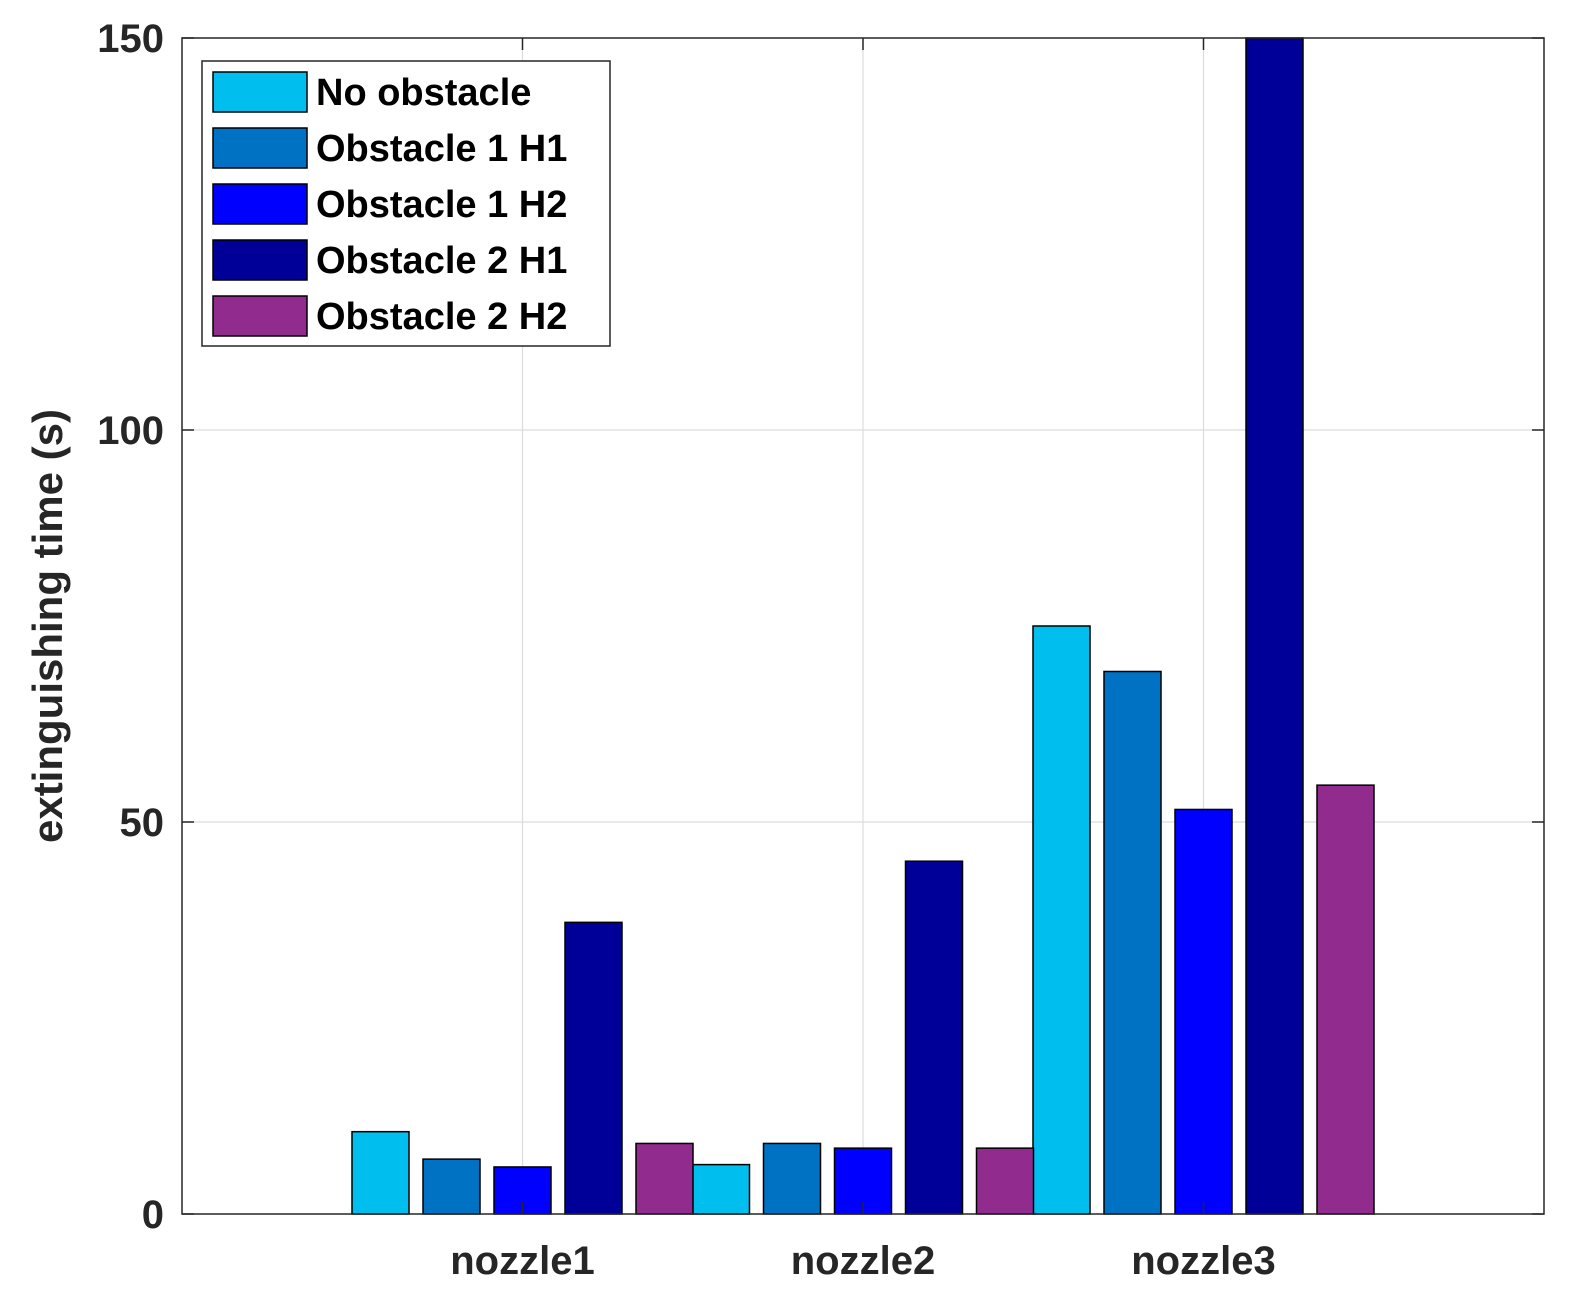 The width and height of the screenshot is (1579, 1302). Describe the element at coordinates (1274, 626) in the screenshot. I see `bar-nozzle3-obstacle-2-h1` at that location.